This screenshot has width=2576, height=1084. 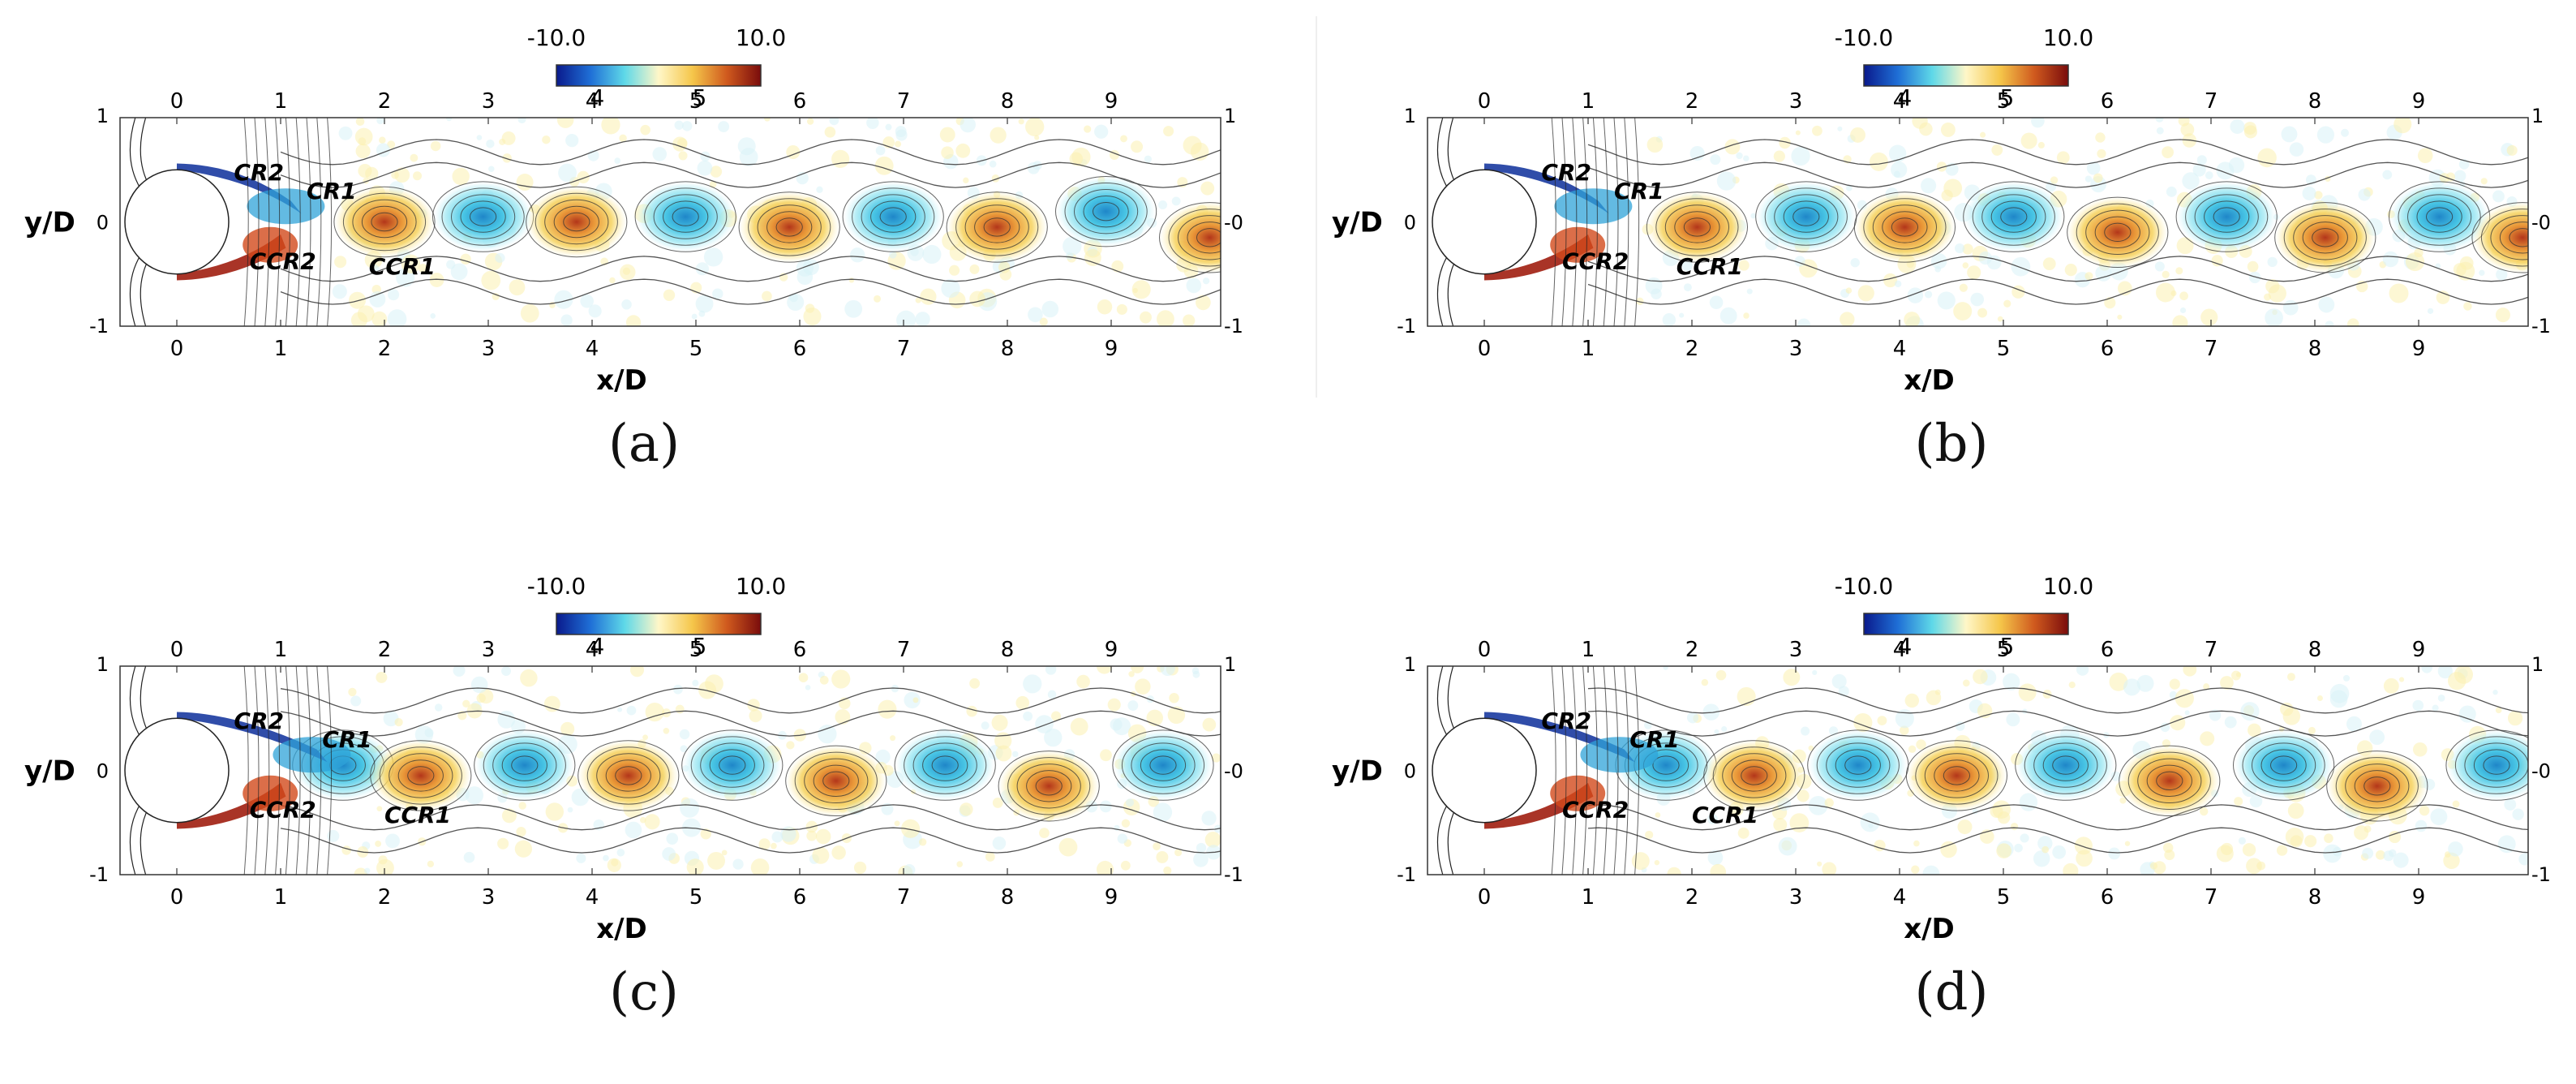 I want to click on x-axis-label: x/D, so click(x=1929, y=929).